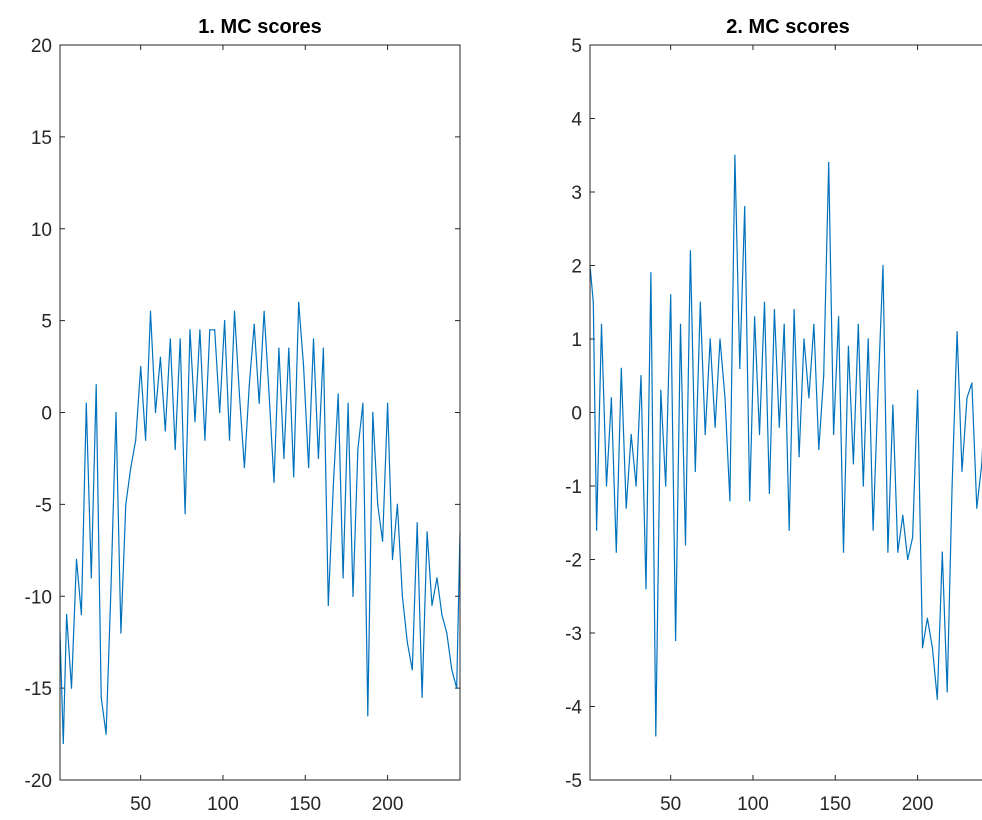 The image size is (982, 820). What do you see at coordinates (41, 138) in the screenshot?
I see `chart-1-y-tick-label: 15` at bounding box center [41, 138].